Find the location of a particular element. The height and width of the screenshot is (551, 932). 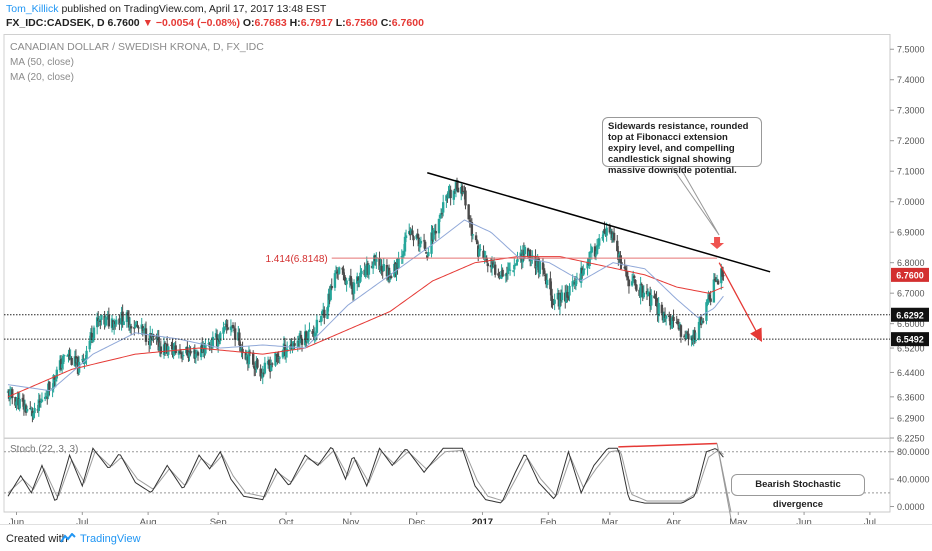

stoch-title: Stoch (22, 3, 3) is located at coordinates (44, 449).